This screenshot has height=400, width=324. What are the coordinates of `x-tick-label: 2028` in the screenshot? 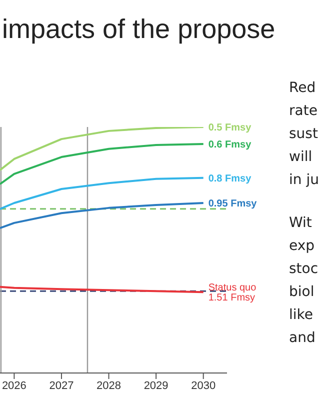 It's located at (109, 386).